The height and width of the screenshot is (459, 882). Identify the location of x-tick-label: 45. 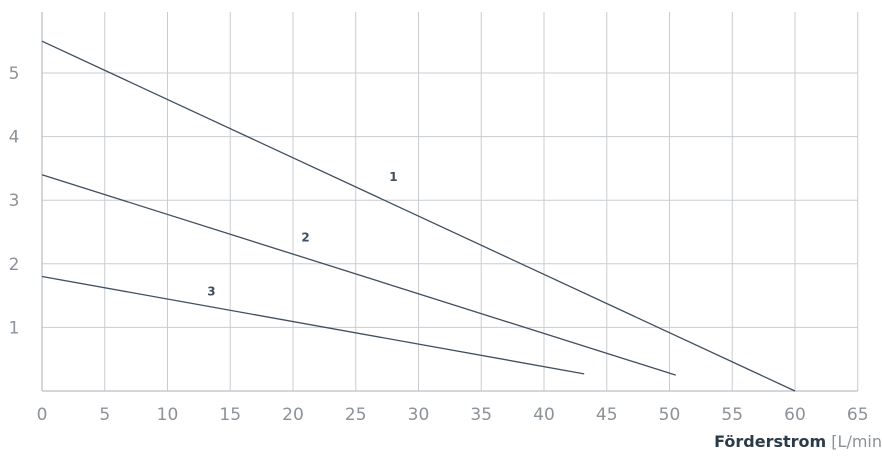
(607, 415).